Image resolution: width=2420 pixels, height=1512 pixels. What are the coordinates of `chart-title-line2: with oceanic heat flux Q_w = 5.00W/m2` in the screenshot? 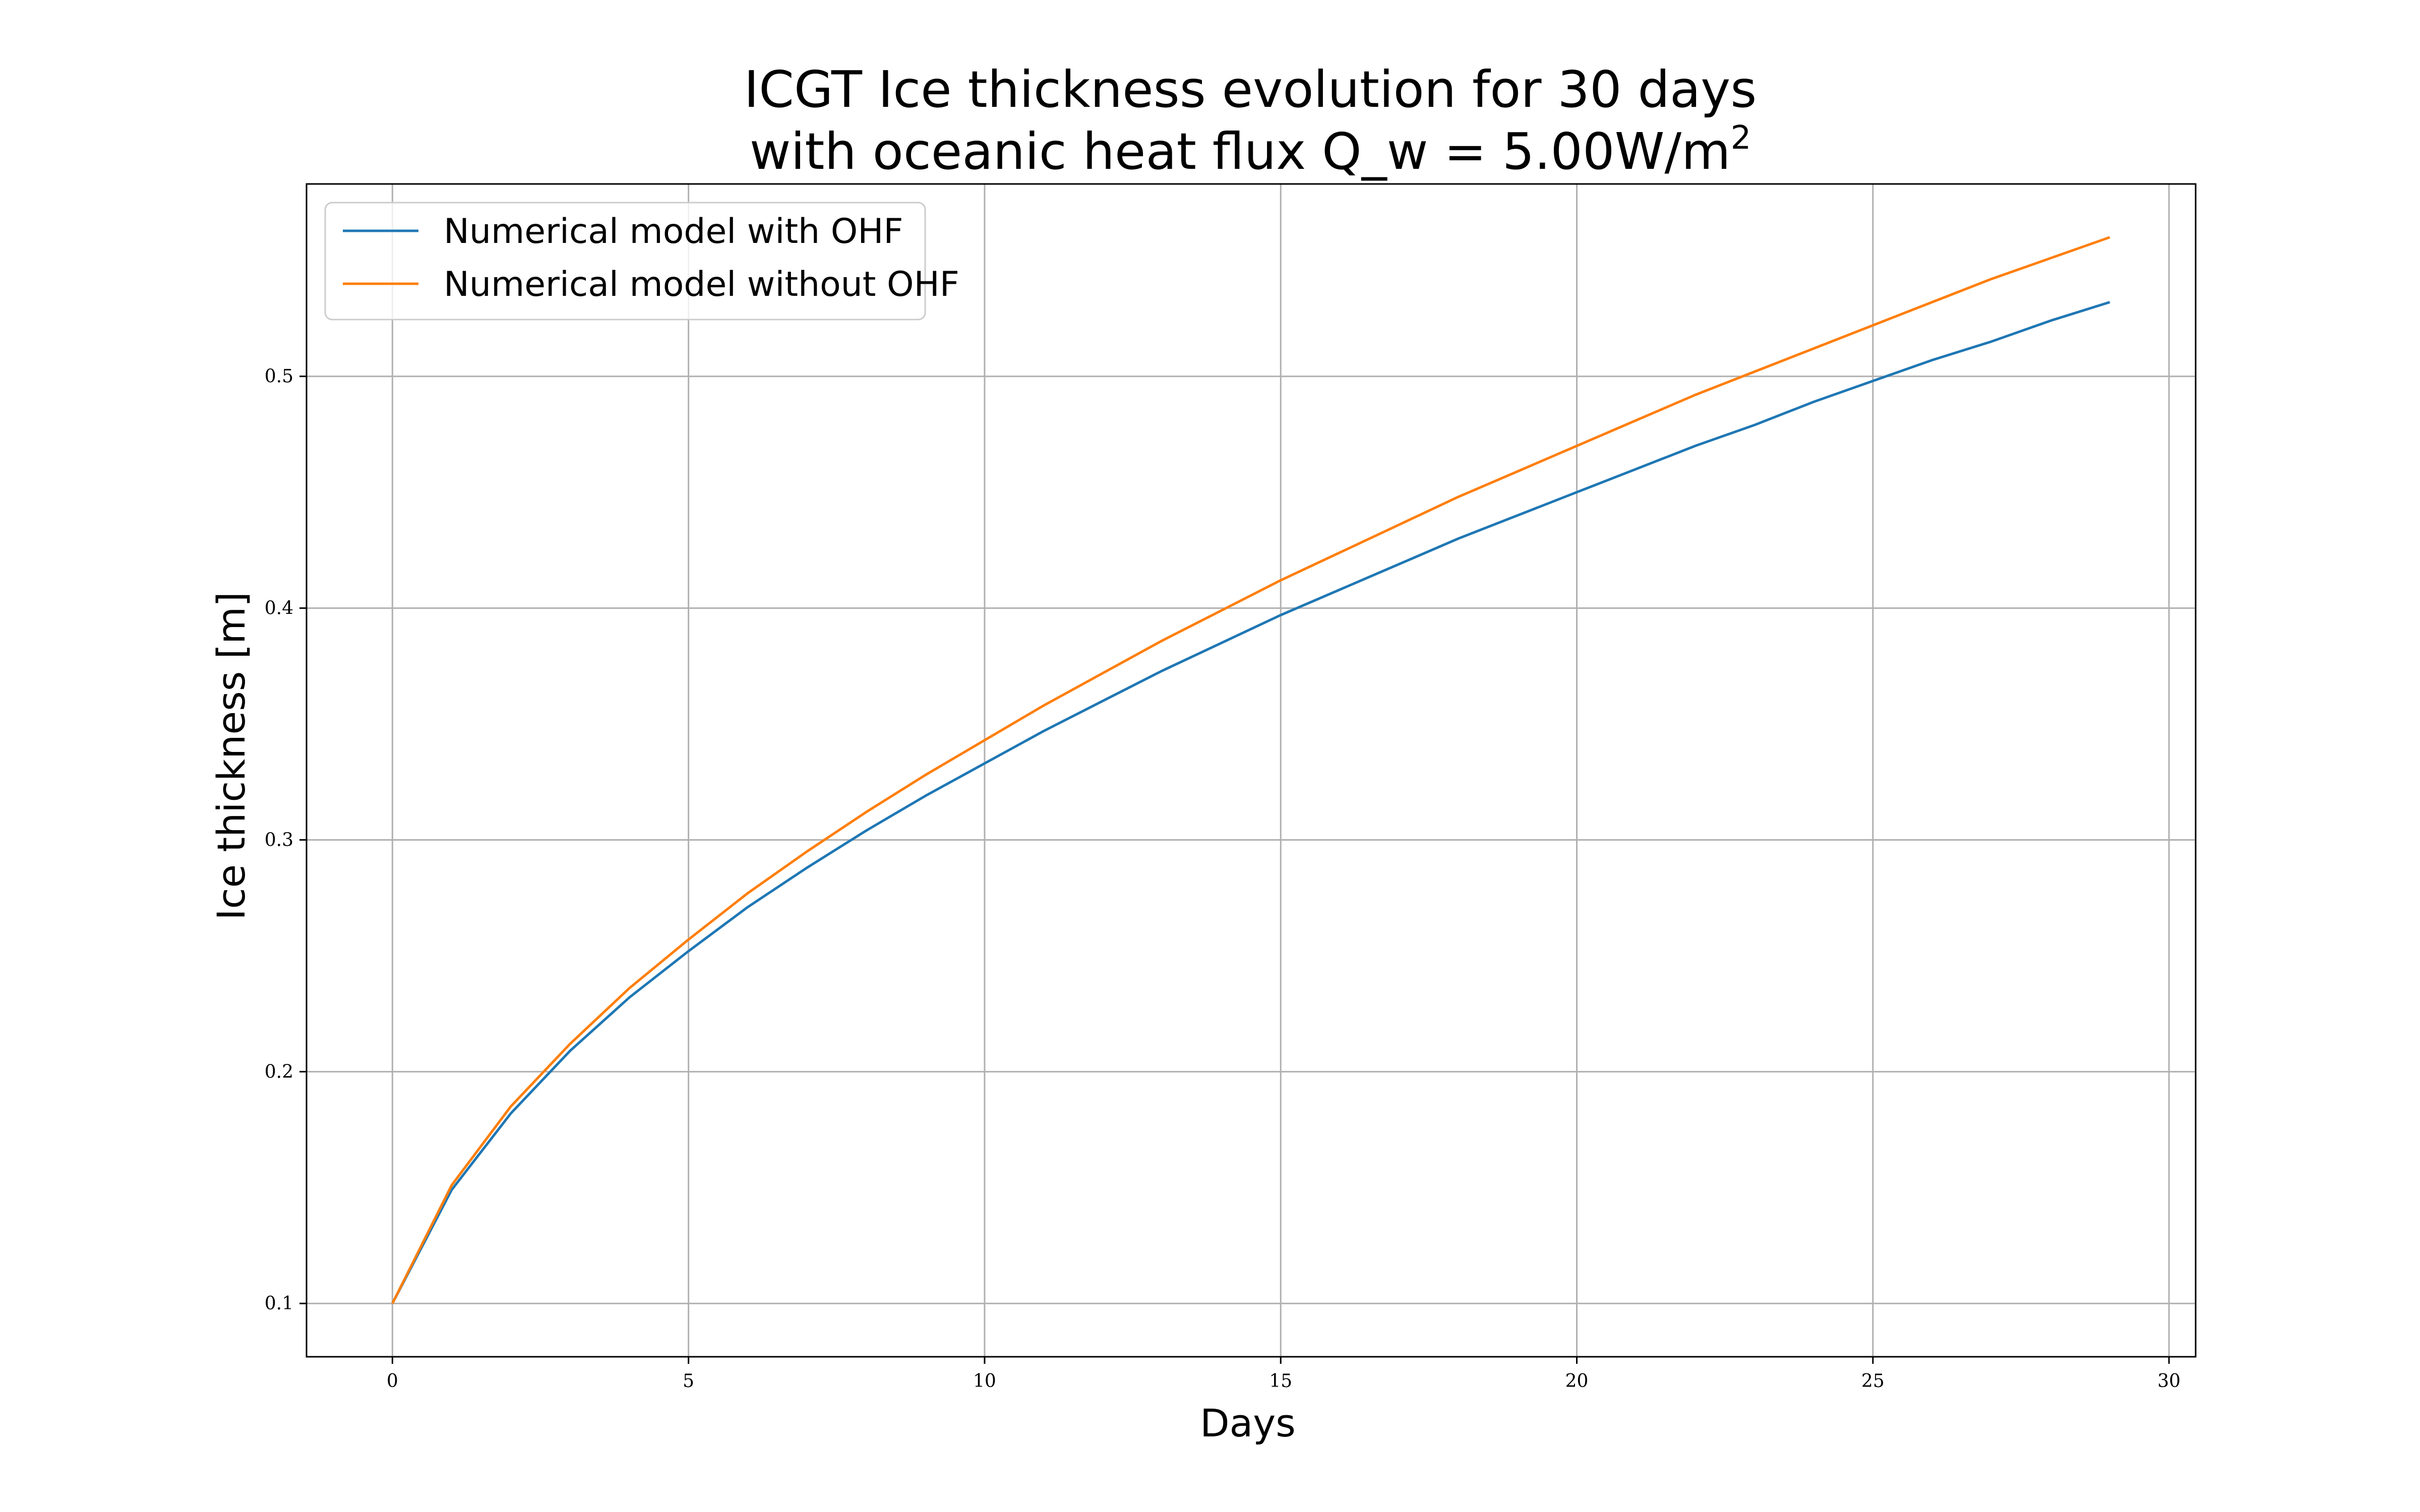 It's located at (1250, 150).